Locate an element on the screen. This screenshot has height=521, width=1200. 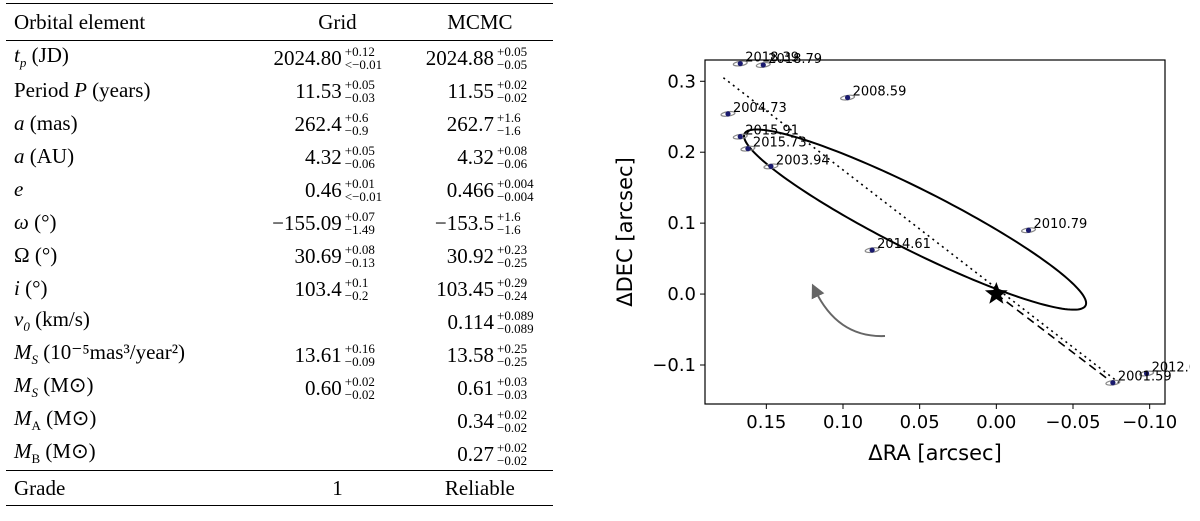
element-label: ω (°) is located at coordinates (35, 222).